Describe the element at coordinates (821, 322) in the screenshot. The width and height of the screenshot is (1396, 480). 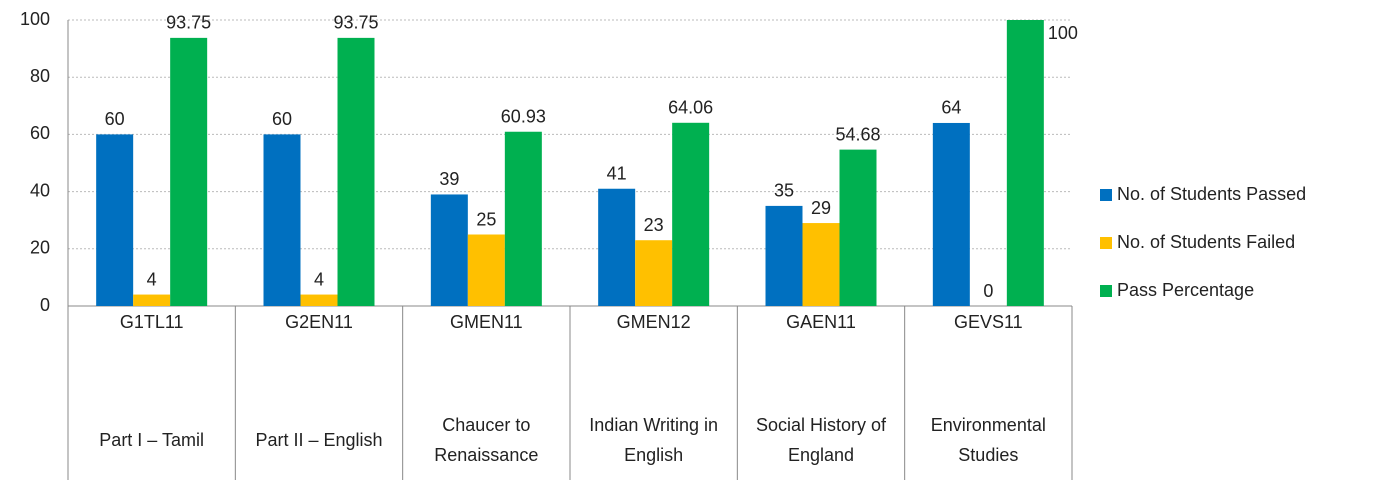
I see `x-tick-label: GAEN11` at that location.